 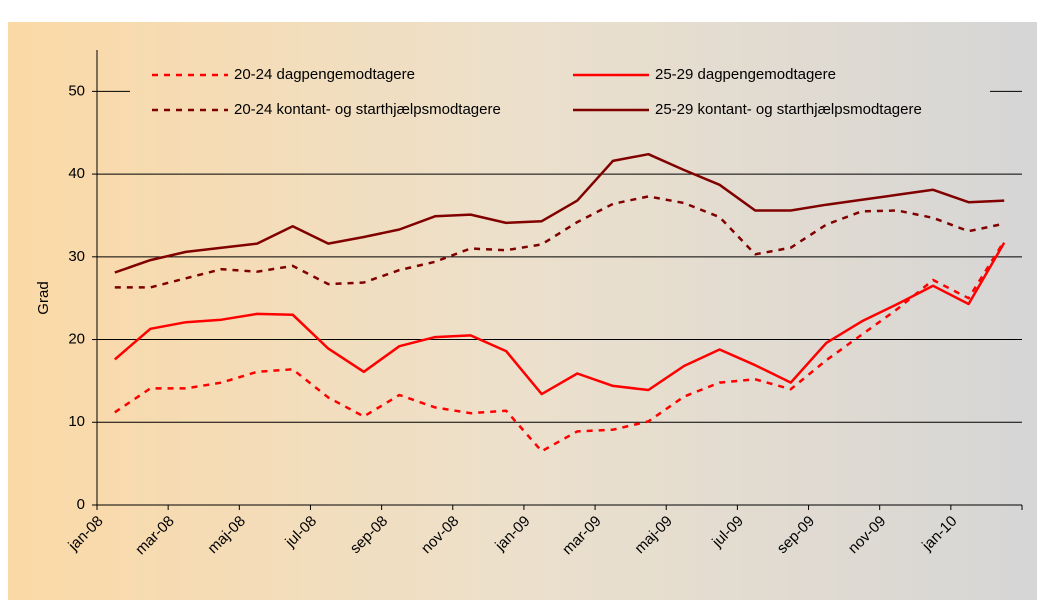 I want to click on y-tick-label: 50, so click(x=76, y=90).